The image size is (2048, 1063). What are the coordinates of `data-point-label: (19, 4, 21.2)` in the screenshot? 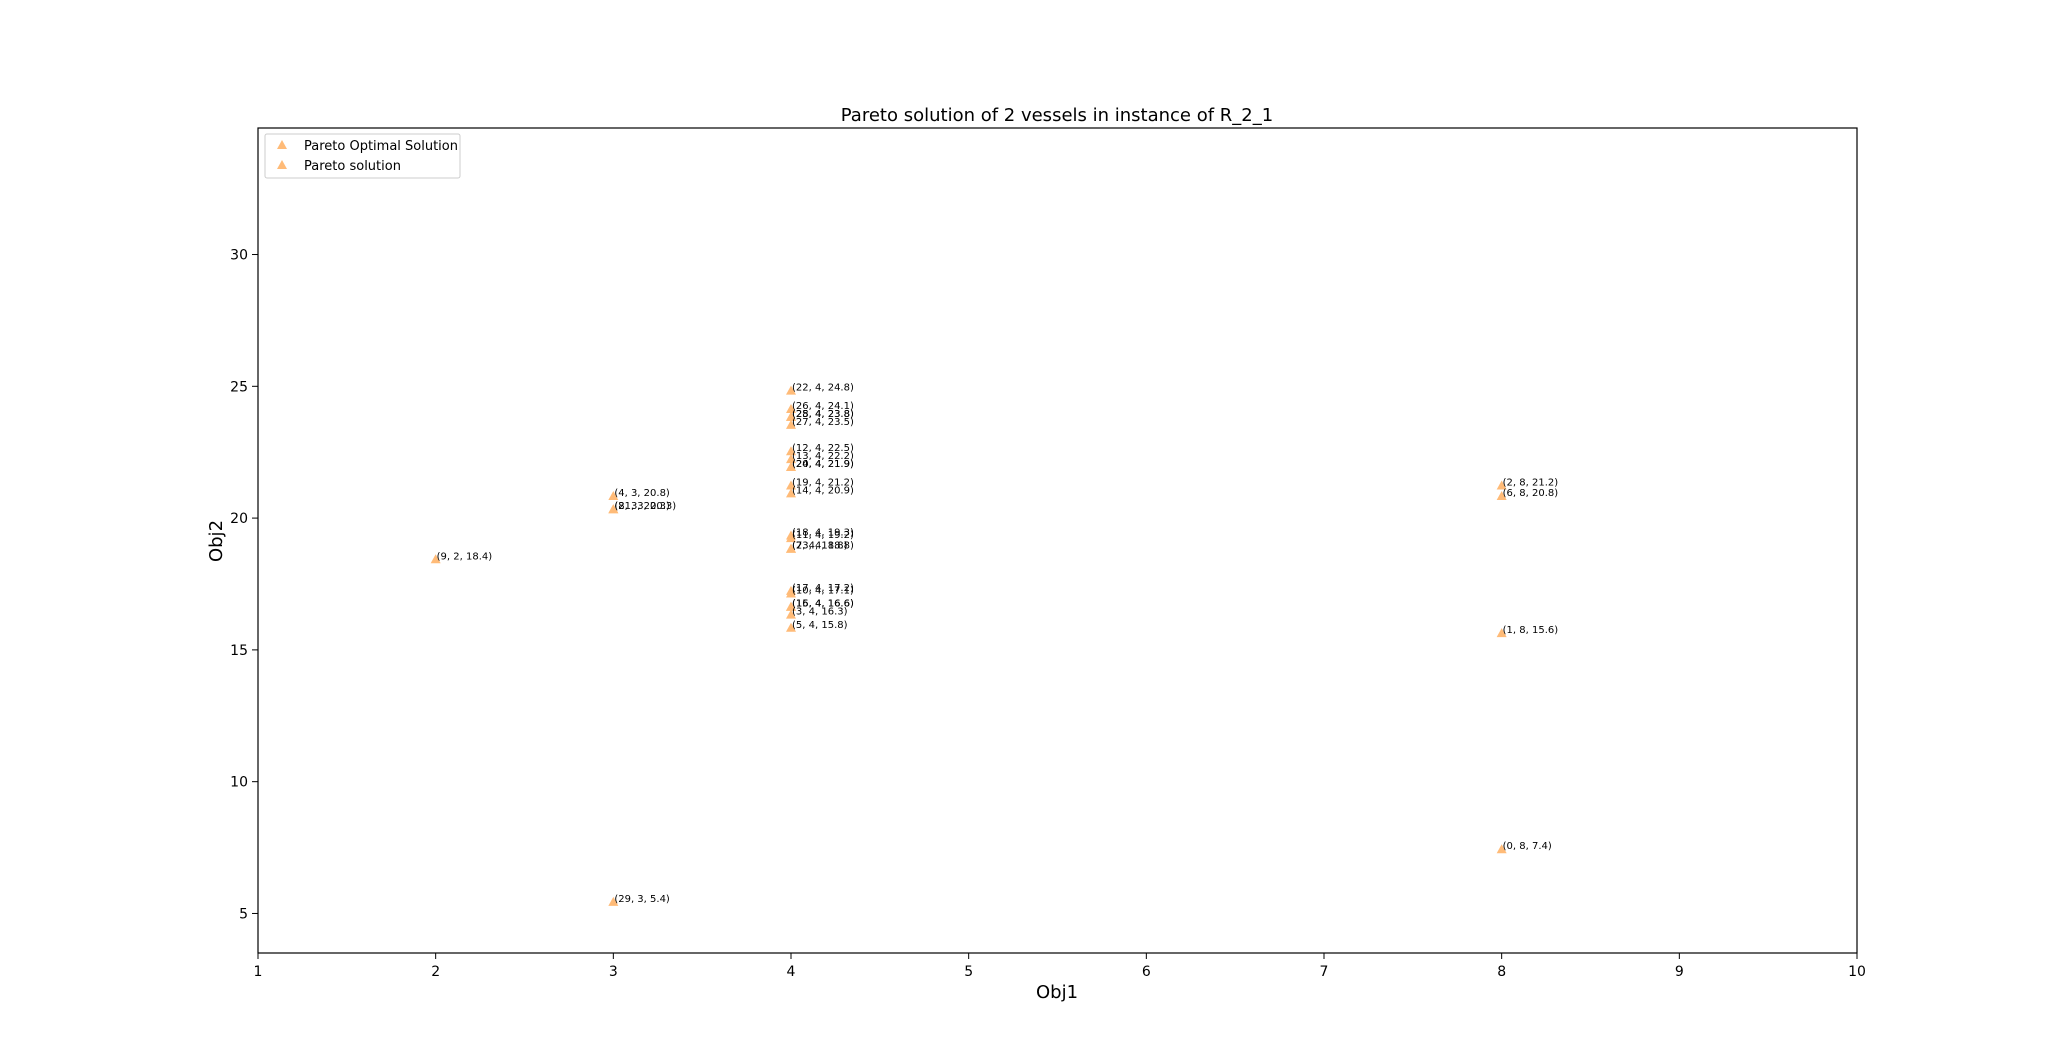 It's located at (823, 482).